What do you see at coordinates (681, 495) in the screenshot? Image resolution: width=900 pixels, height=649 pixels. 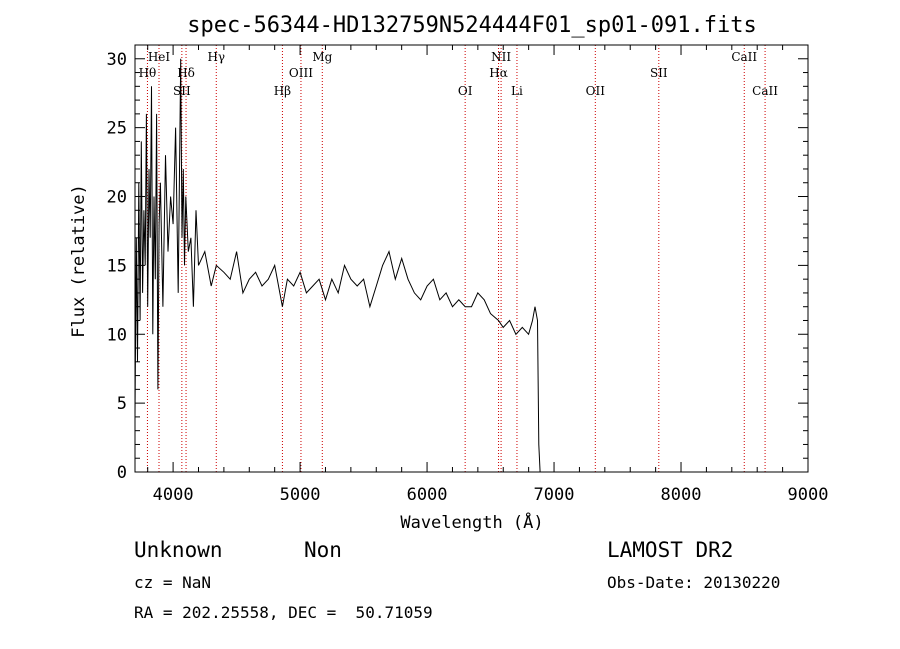 I see `x-tick-label: 8000` at bounding box center [681, 495].